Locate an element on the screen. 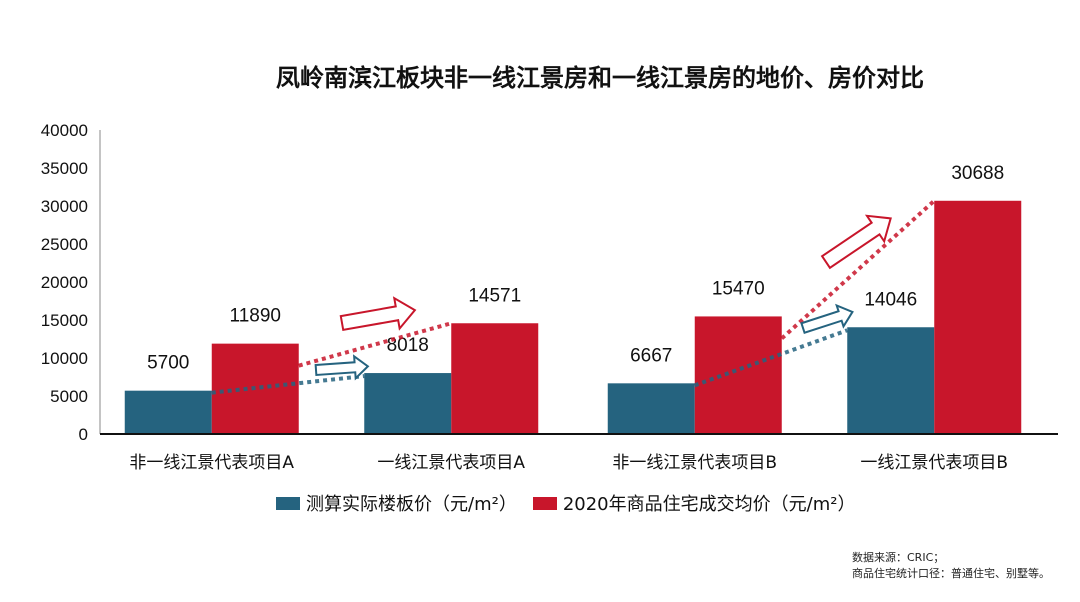  data-label: 11890 is located at coordinates (255, 316).